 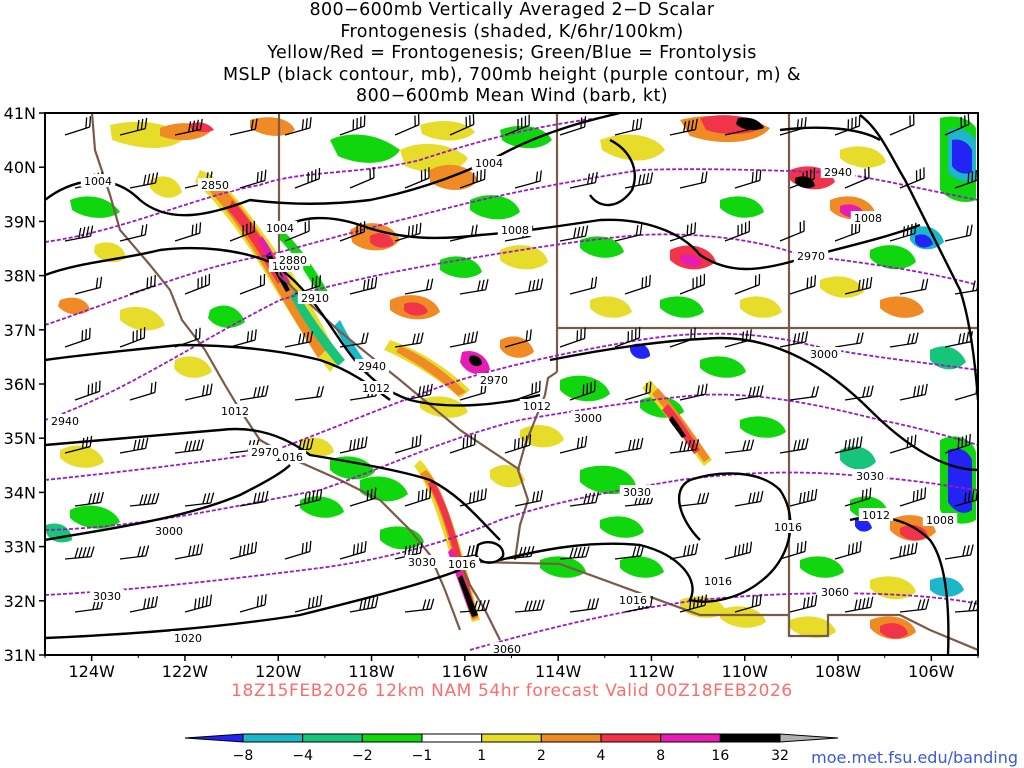 What do you see at coordinates (512, 96) in the screenshot?
I see `title-line-5: 800−600mb Mean Wind (barb, kt)` at bounding box center [512, 96].